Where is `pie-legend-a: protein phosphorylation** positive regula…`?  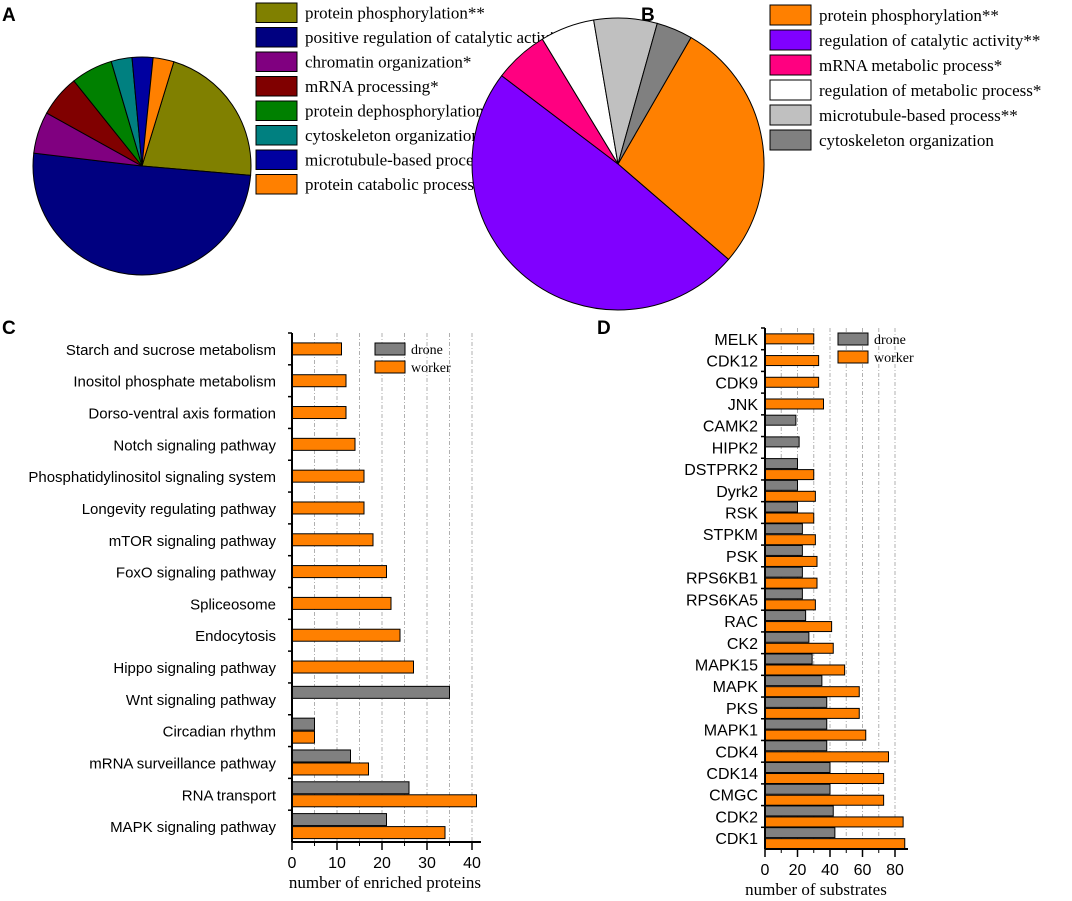 pie-legend-a: protein phosphorylation** positive regula… is located at coordinates (415, 98).